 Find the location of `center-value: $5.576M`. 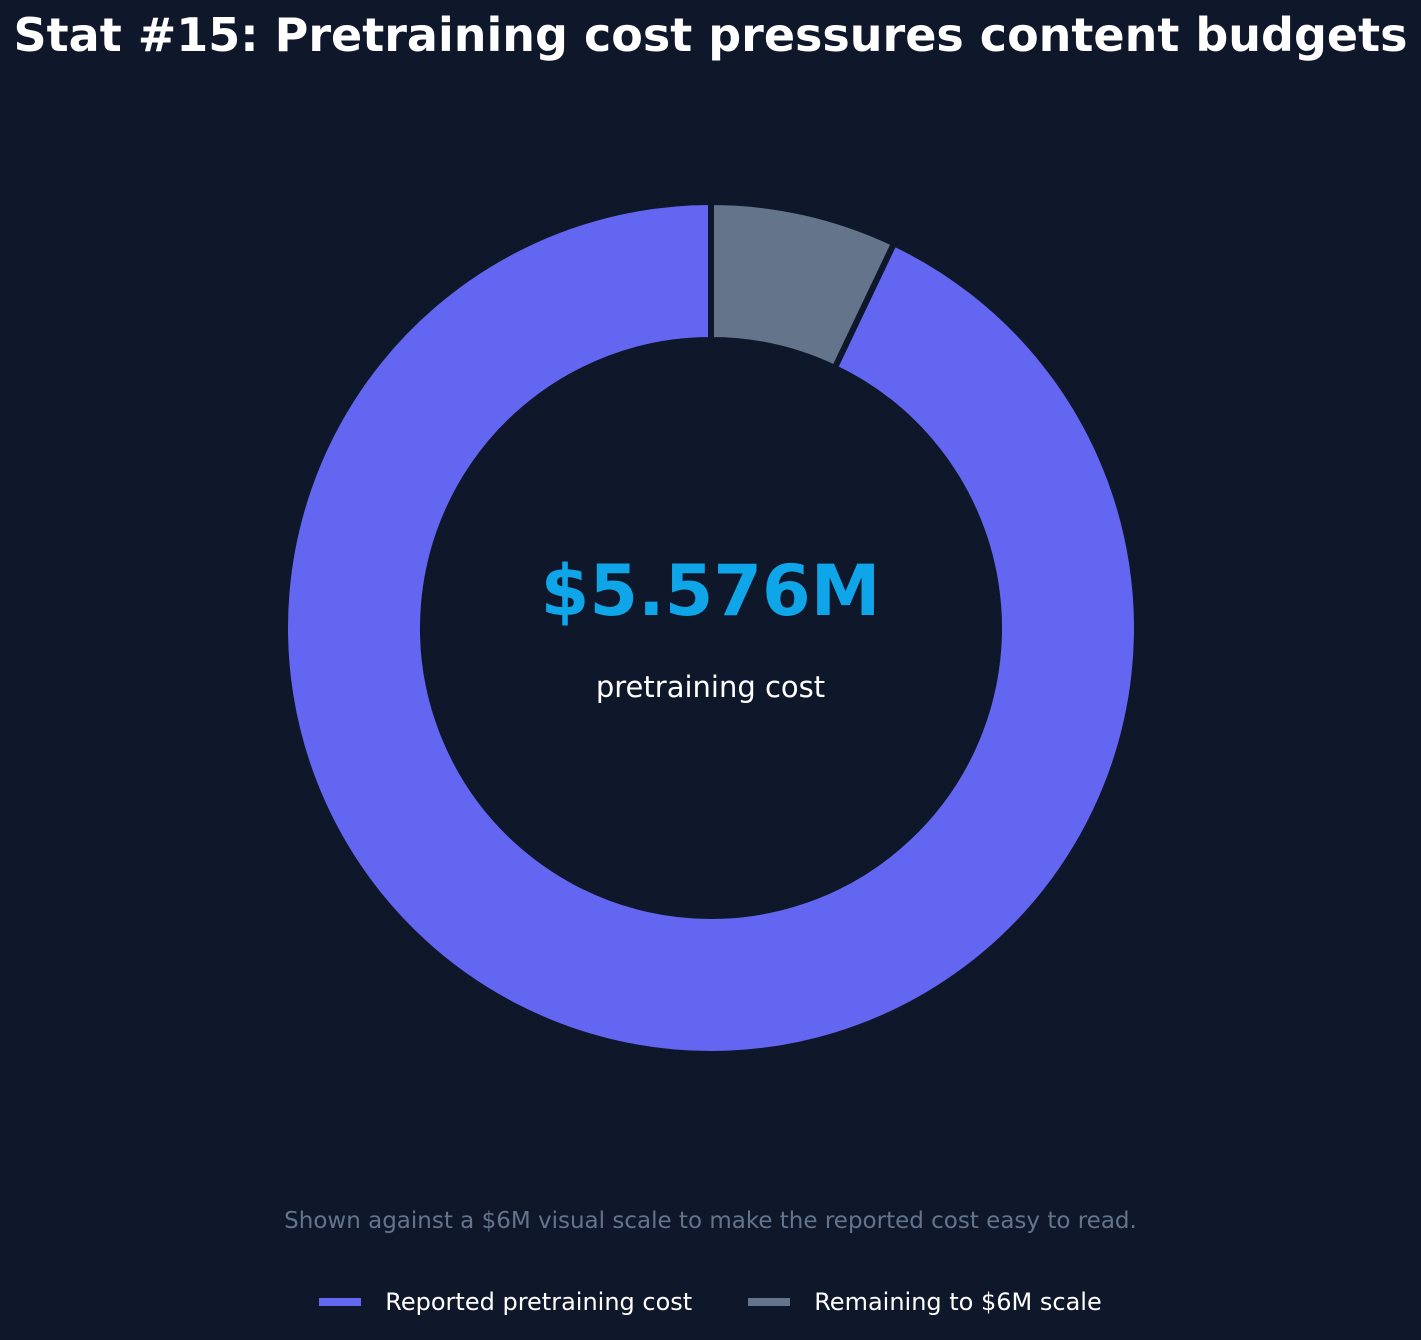

center-value: $5.576M is located at coordinates (710, 591).